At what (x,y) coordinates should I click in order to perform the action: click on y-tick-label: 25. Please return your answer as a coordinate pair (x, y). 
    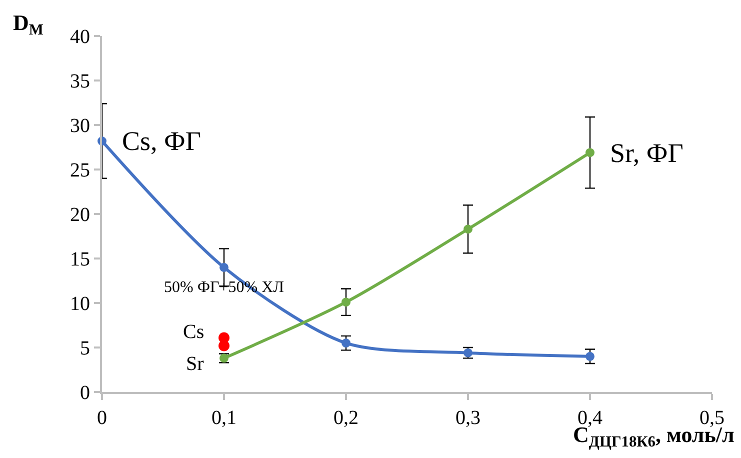
    Looking at the image, I should click on (80, 171).